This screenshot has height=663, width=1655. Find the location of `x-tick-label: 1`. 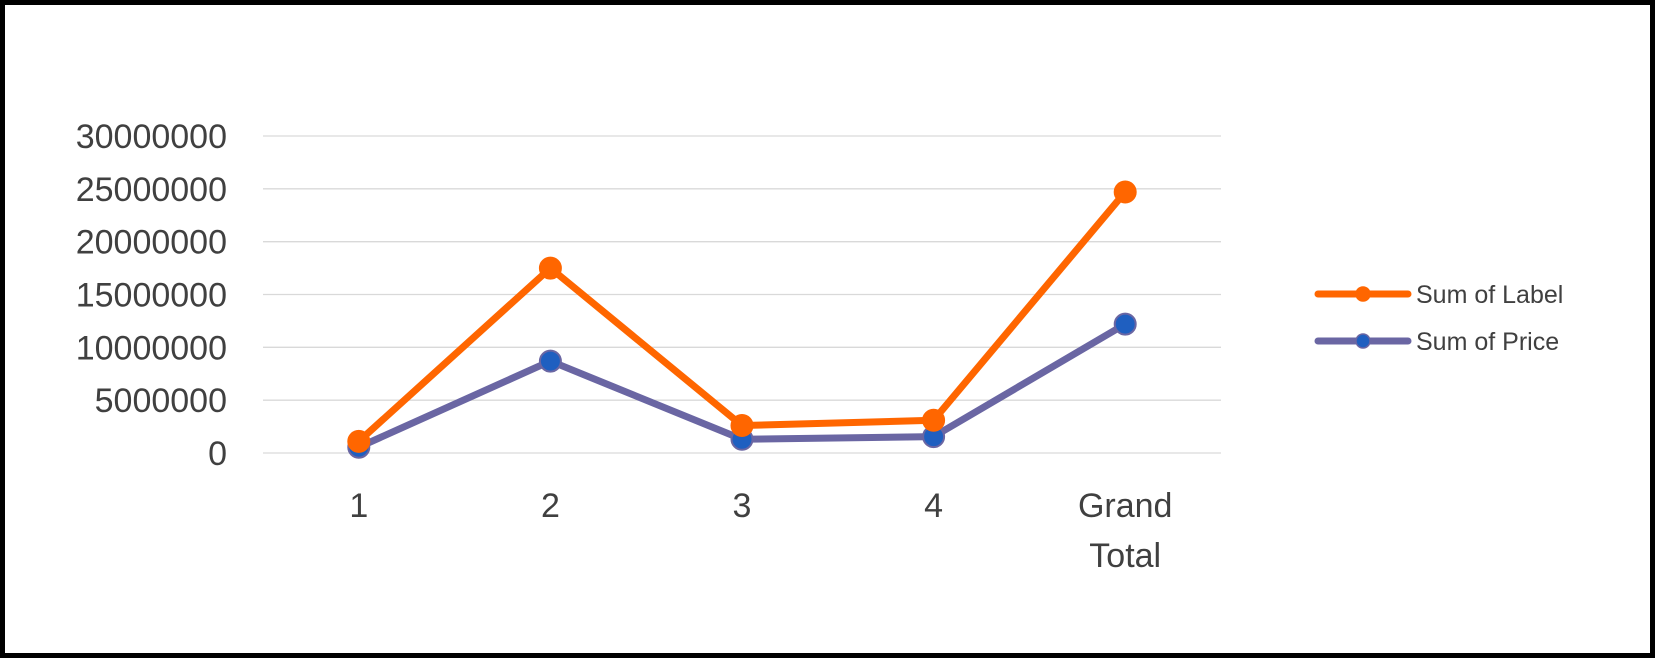

x-tick-label: 1 is located at coordinates (358, 506).